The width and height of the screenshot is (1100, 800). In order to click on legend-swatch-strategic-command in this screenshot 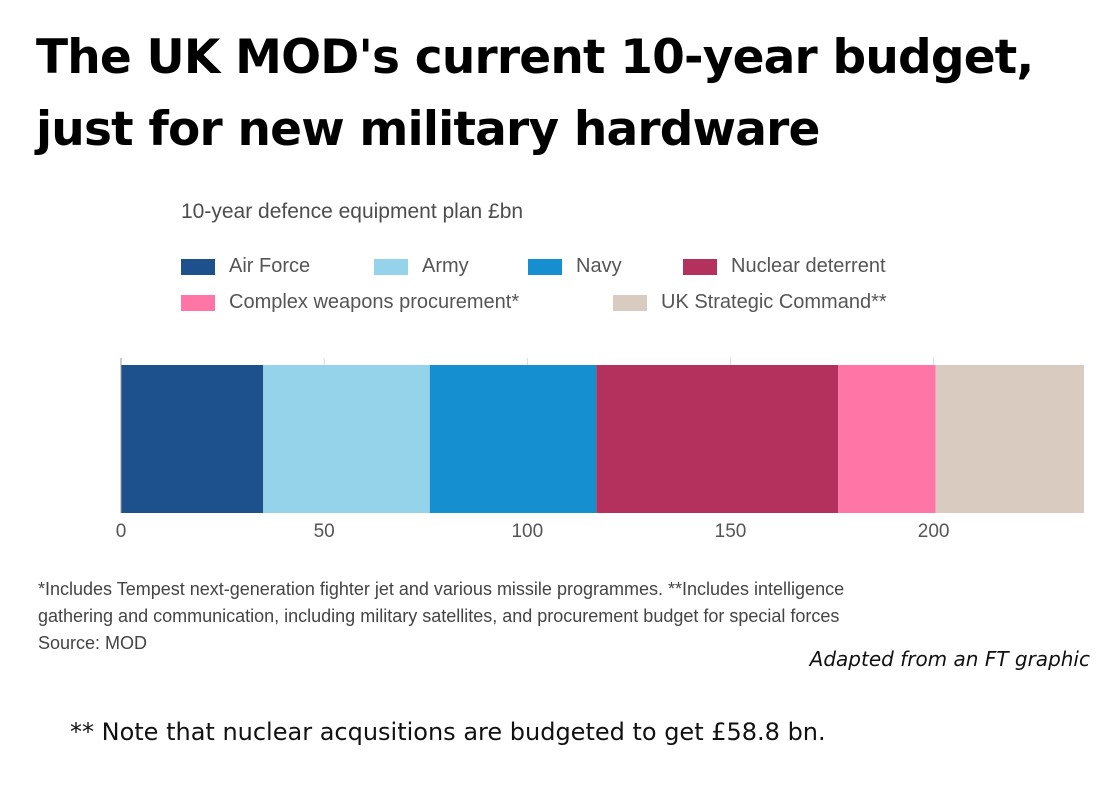, I will do `click(630, 302)`.